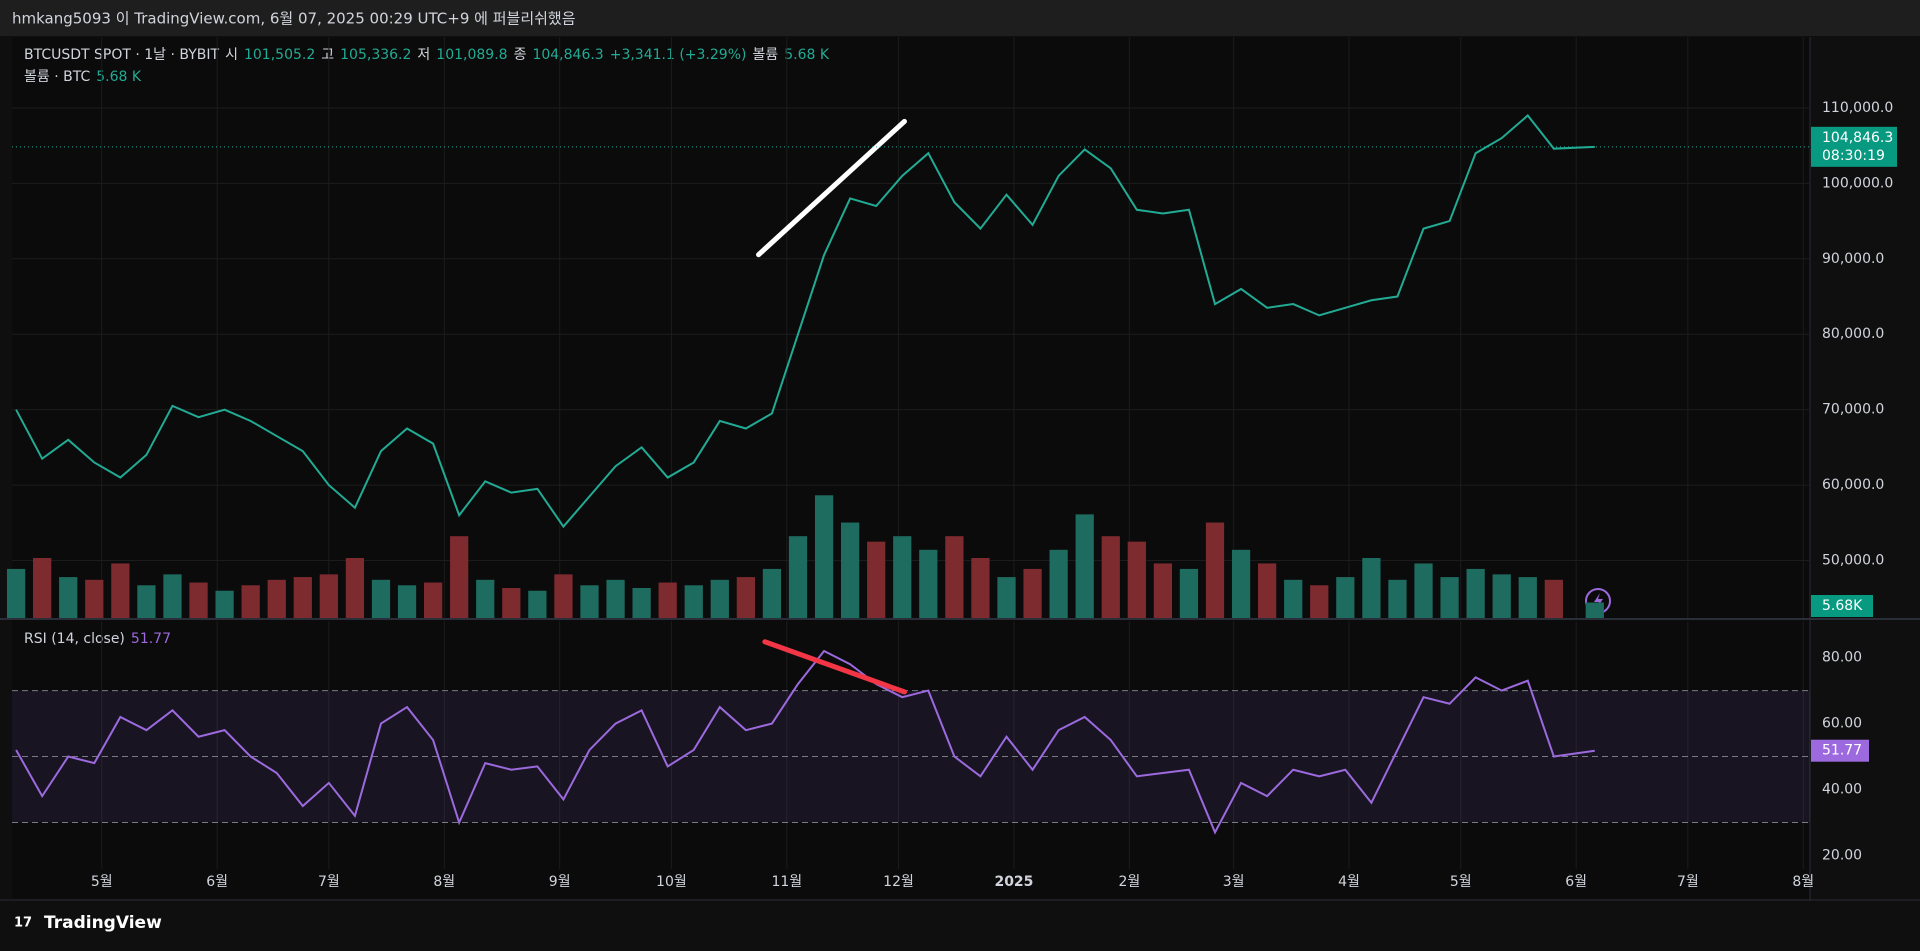 This screenshot has width=1920, height=951. What do you see at coordinates (423, 55) in the screenshot?
I see `legend-text: 저` at bounding box center [423, 55].